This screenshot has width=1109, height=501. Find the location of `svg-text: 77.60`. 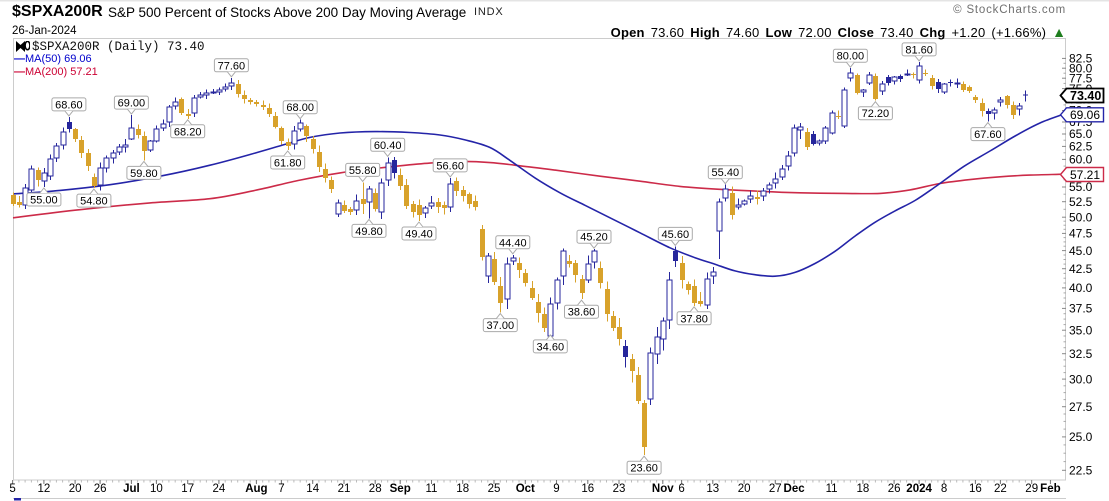

svg-text: 77.60 is located at coordinates (232, 66).